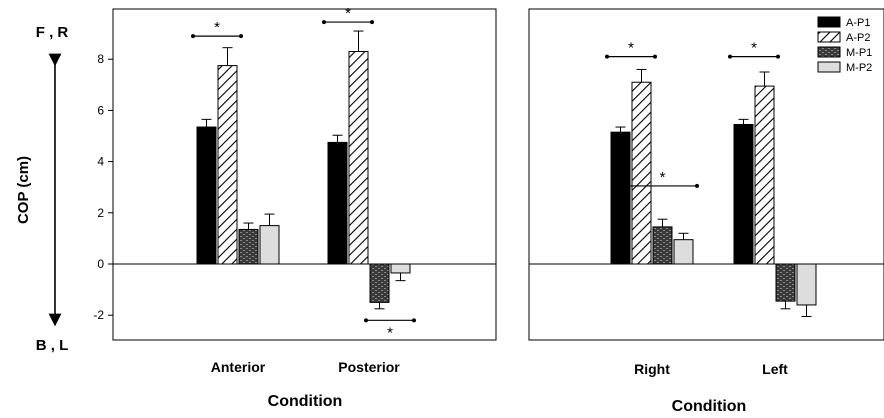 The width and height of the screenshot is (884, 418). I want to click on legend-swatch-m-p1, so click(829, 52).